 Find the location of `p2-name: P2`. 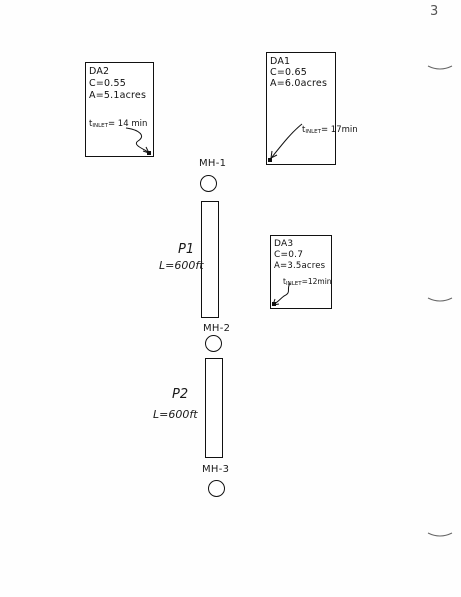

p2-name: P2 is located at coordinates (180, 394).